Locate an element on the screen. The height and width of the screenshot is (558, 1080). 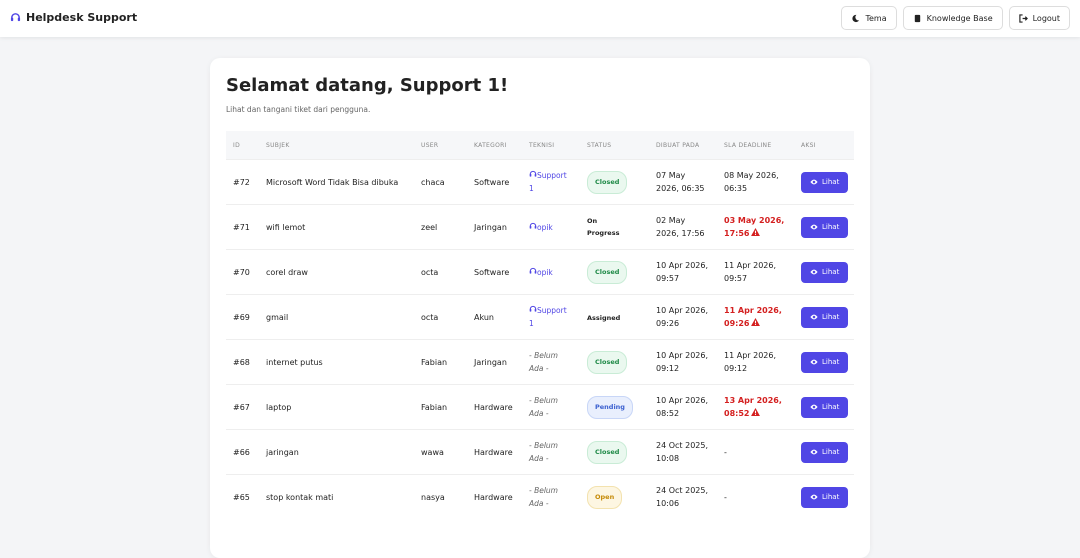
ticket-status: Open is located at coordinates (614, 496).